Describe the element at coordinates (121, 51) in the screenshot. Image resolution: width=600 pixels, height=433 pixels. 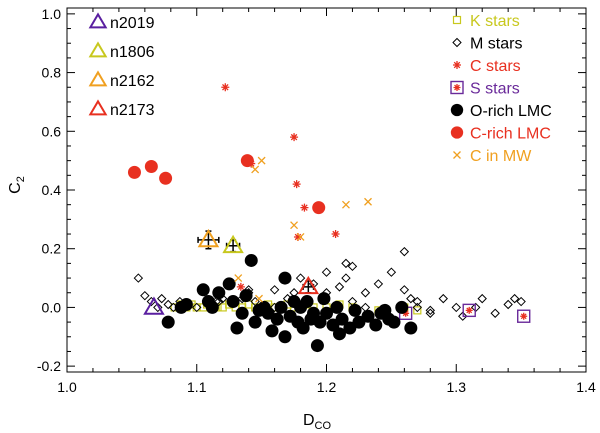
I see `legend-entry-n1806: n1806` at that location.